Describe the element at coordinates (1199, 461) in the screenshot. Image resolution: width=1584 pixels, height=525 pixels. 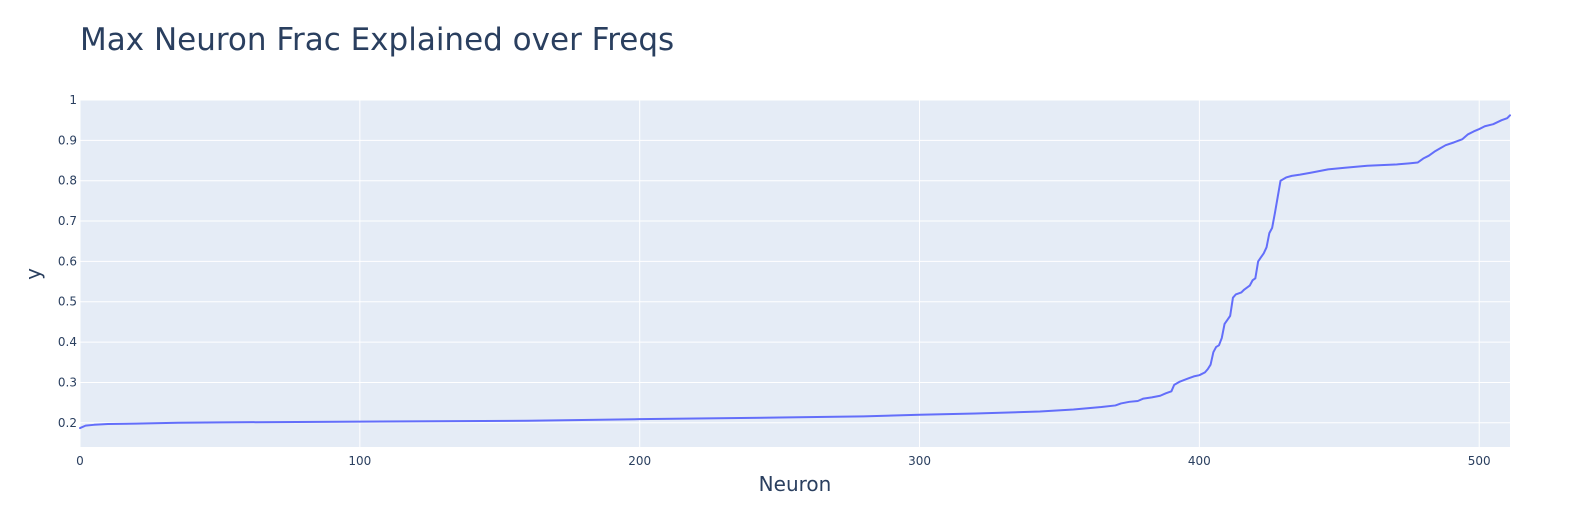
I see `x-tick-label-400: 400` at that location.